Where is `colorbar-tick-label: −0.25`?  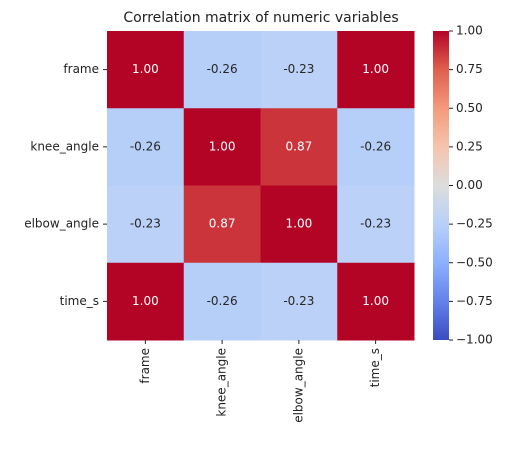 colorbar-tick-label: −0.25 is located at coordinates (474, 224).